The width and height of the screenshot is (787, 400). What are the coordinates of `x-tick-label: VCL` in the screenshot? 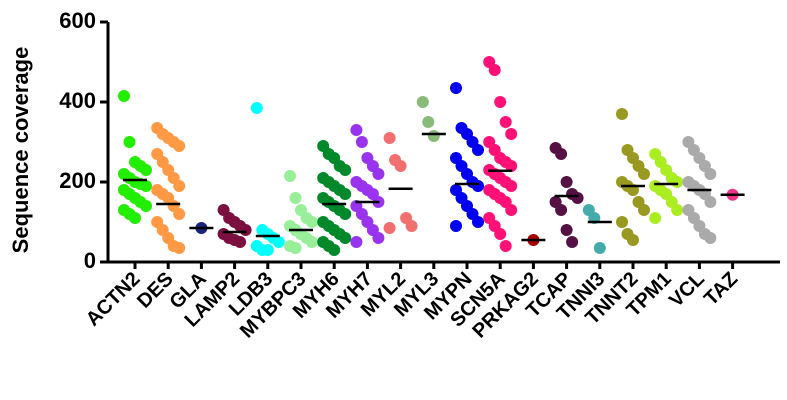 It's located at (687, 290).